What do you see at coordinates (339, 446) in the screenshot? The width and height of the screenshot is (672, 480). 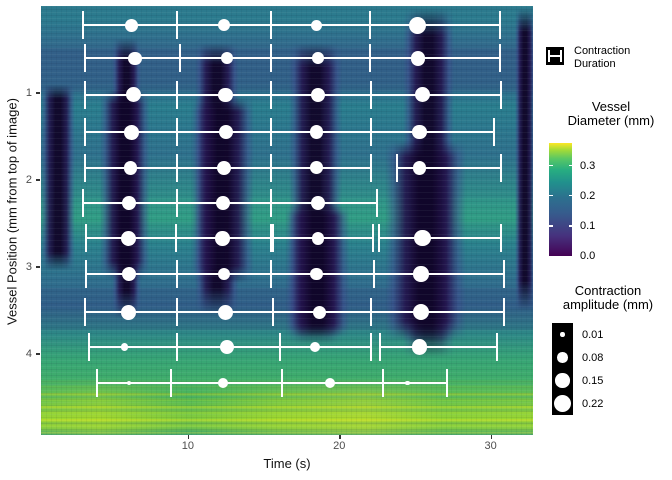 I see `x-tick-label: 20` at bounding box center [339, 446].